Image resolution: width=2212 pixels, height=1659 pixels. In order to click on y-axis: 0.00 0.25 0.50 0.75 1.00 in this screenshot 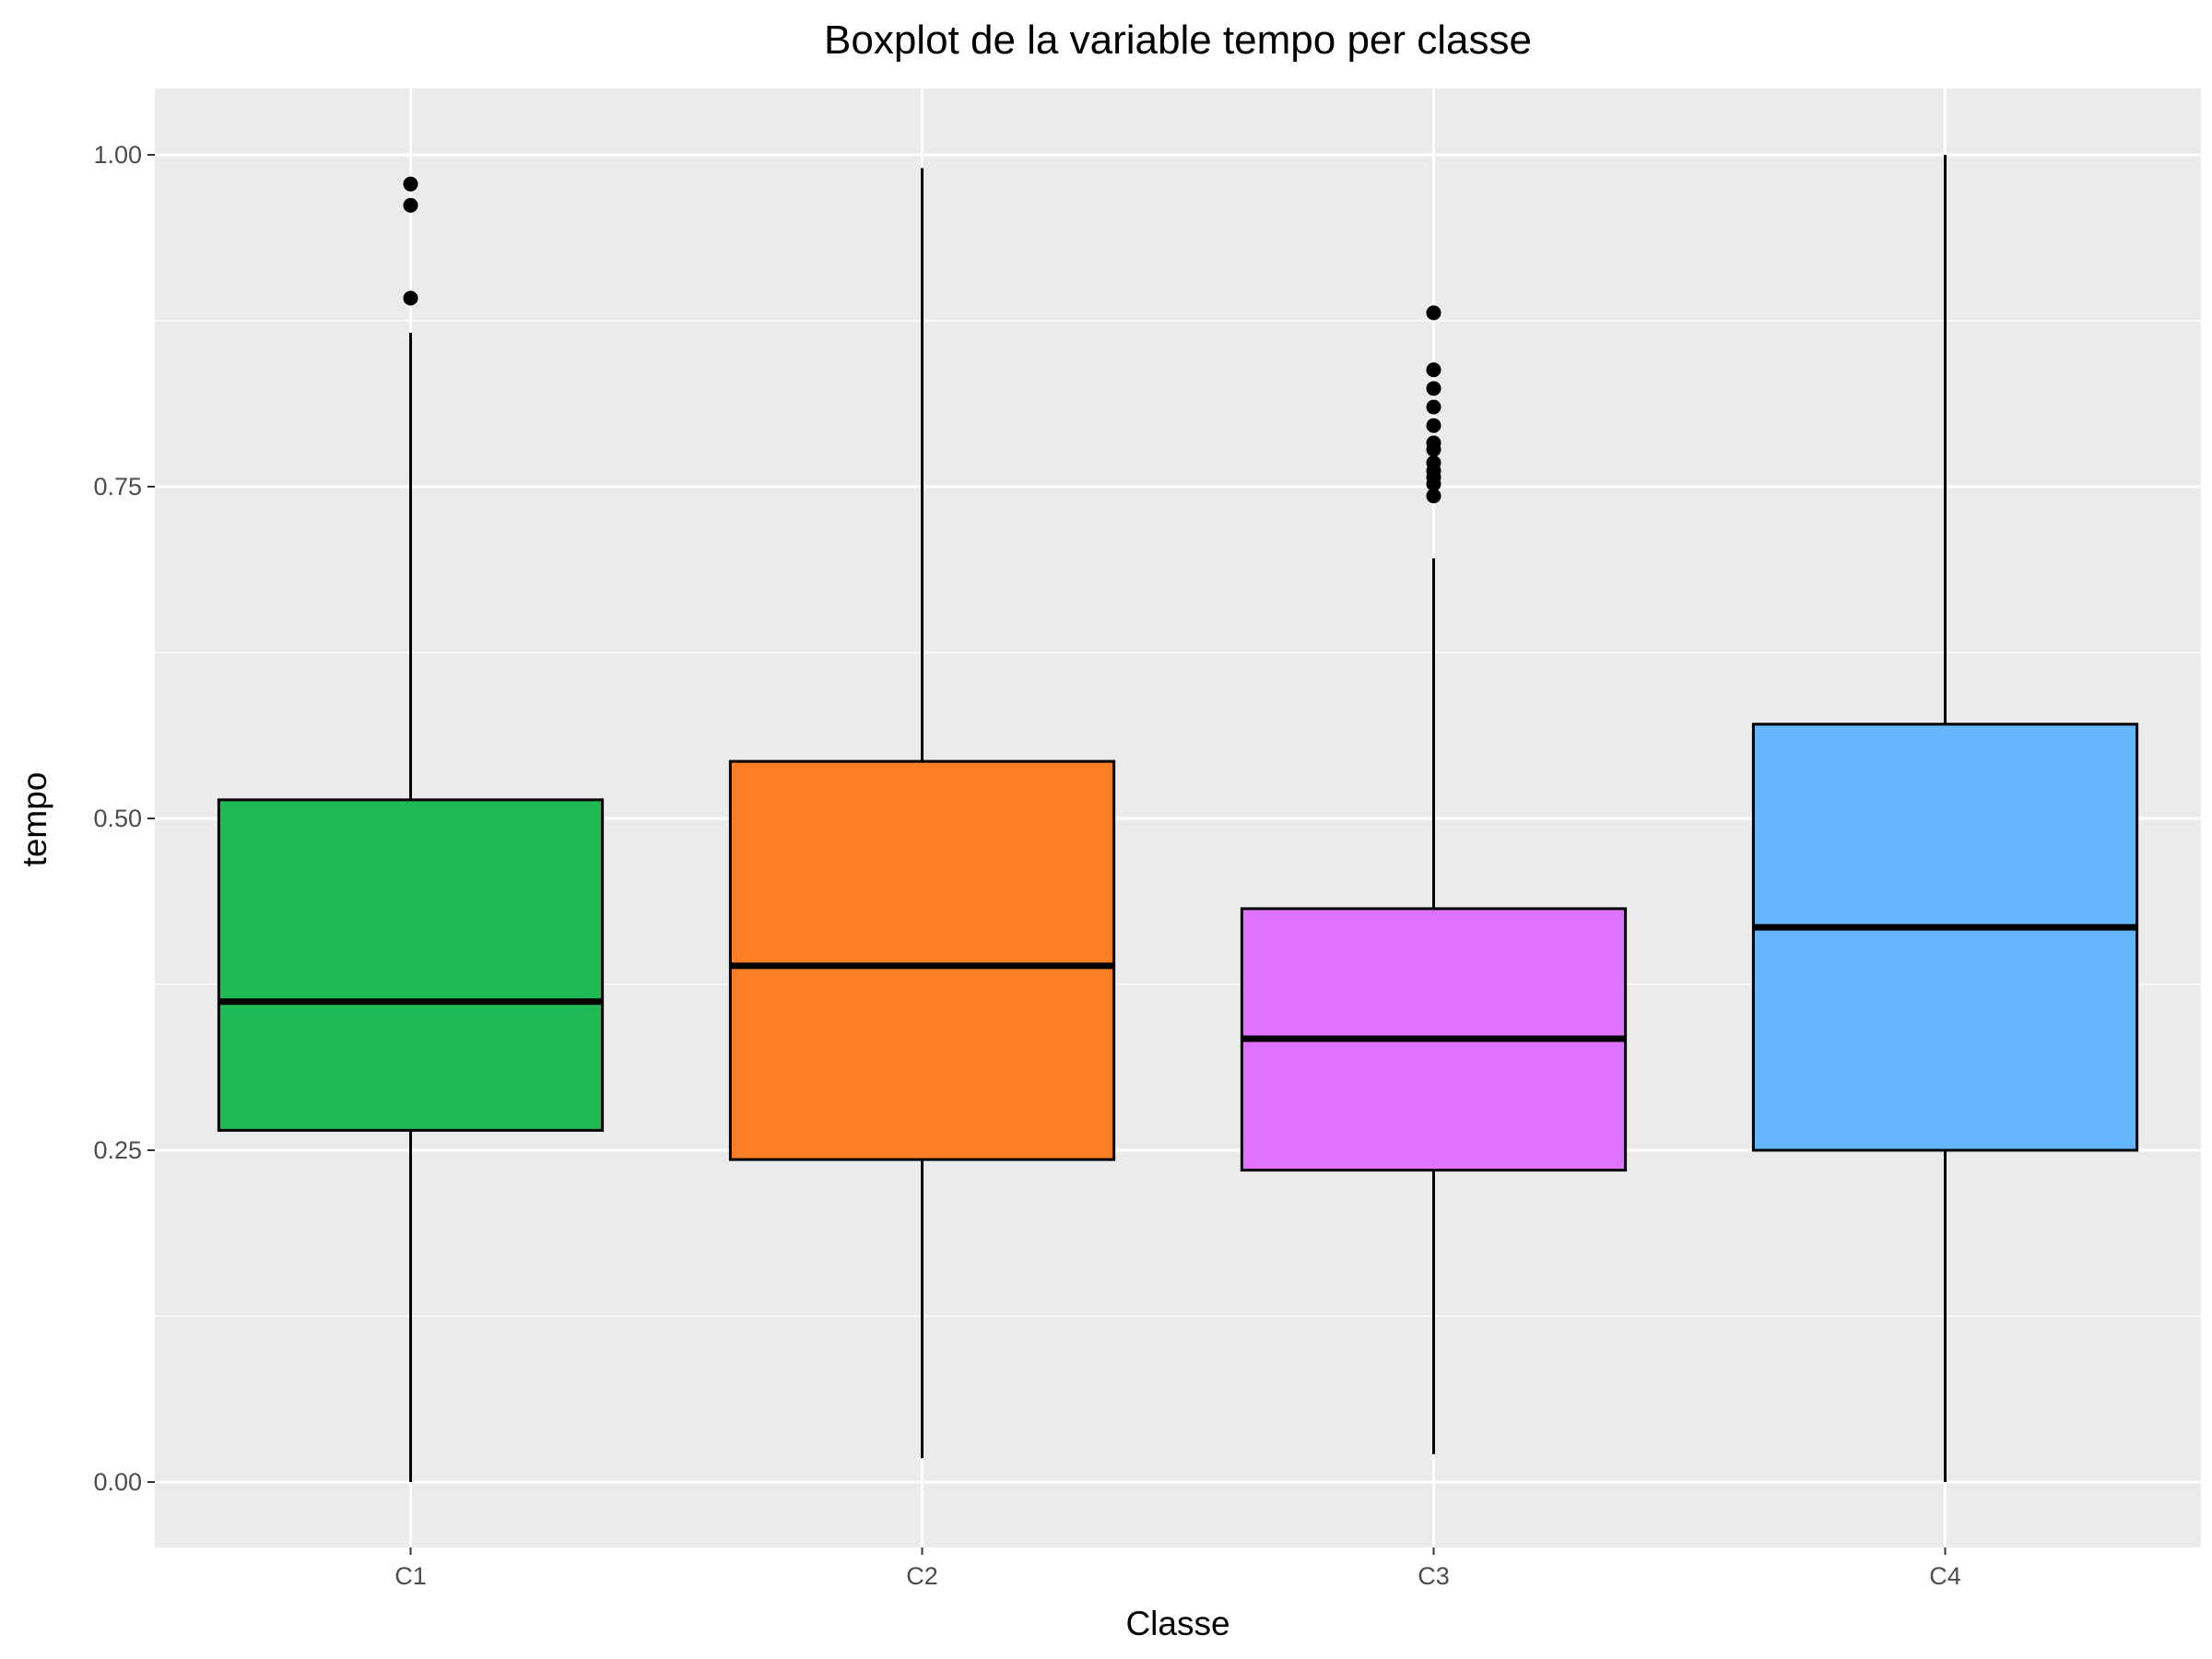, I will do `click(124, 818)`.